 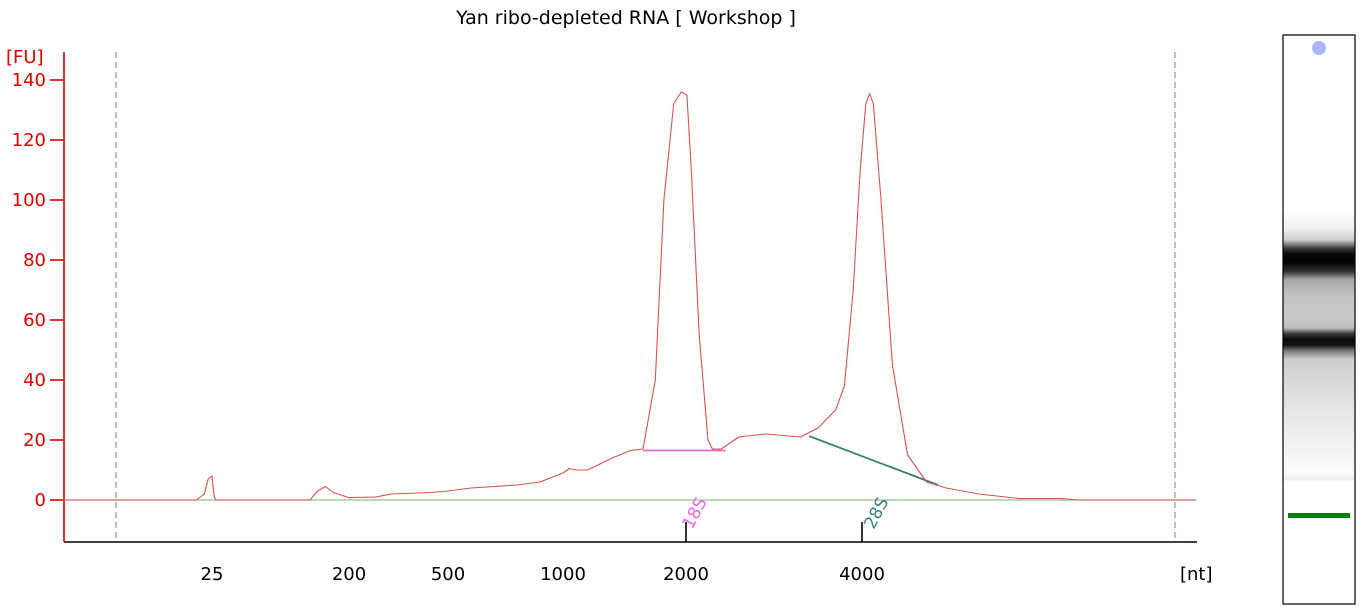 What do you see at coordinates (1319, 515) in the screenshot?
I see `gel-lower-marker` at bounding box center [1319, 515].